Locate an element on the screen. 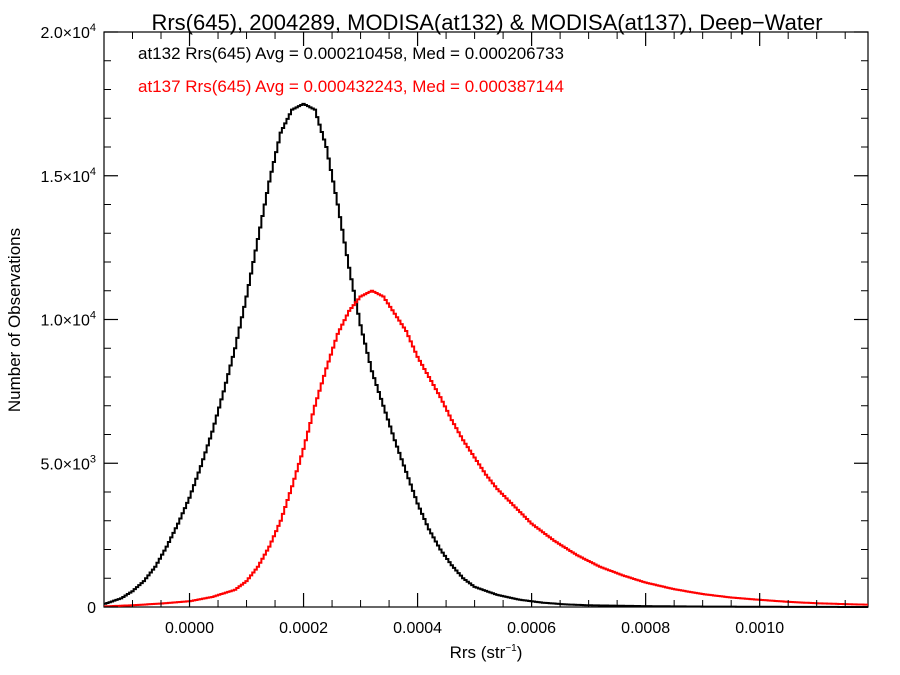 The height and width of the screenshot is (675, 900). x-tick-label: 0.0008 is located at coordinates (645, 628).